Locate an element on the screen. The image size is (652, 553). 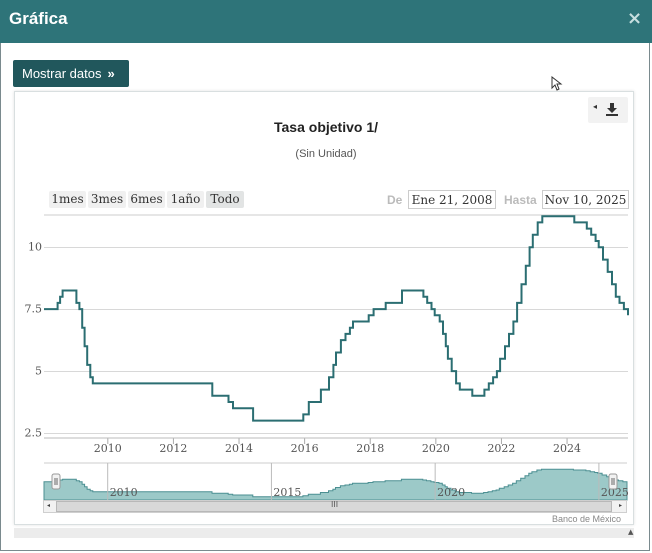
range-button-3mes: 3mes is located at coordinates (107, 199).